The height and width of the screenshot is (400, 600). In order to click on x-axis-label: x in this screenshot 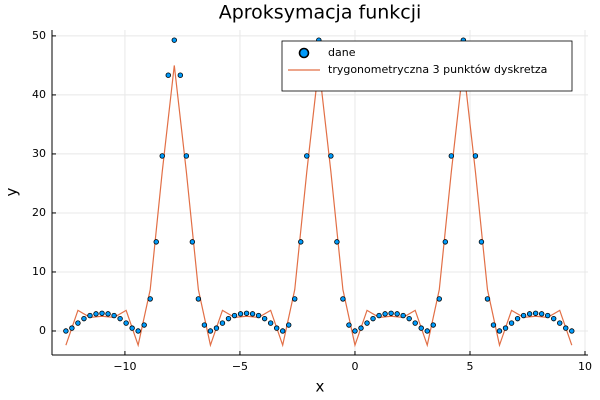, I will do `click(320, 387)`.